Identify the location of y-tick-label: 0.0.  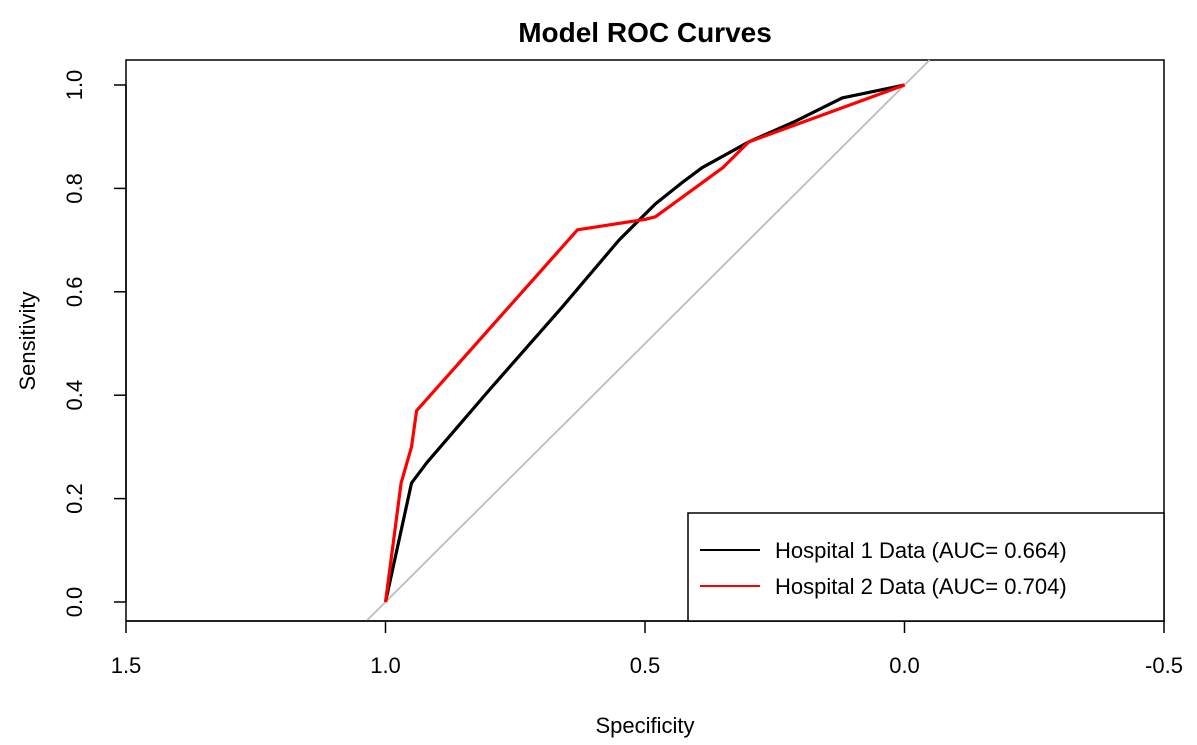
(74, 602).